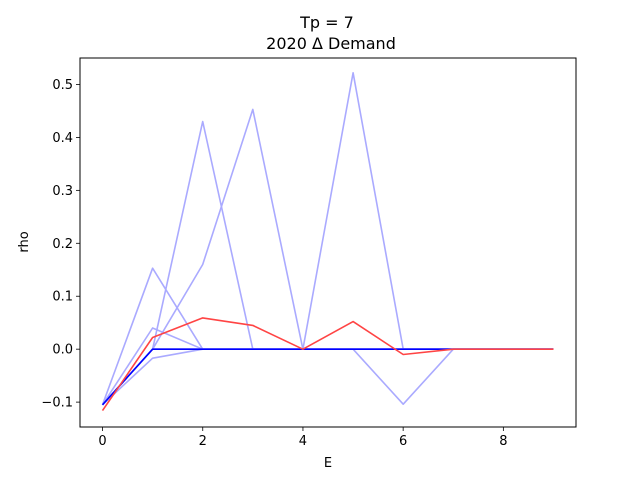  I want to click on y-tick-label: 0.1, so click(62, 297).